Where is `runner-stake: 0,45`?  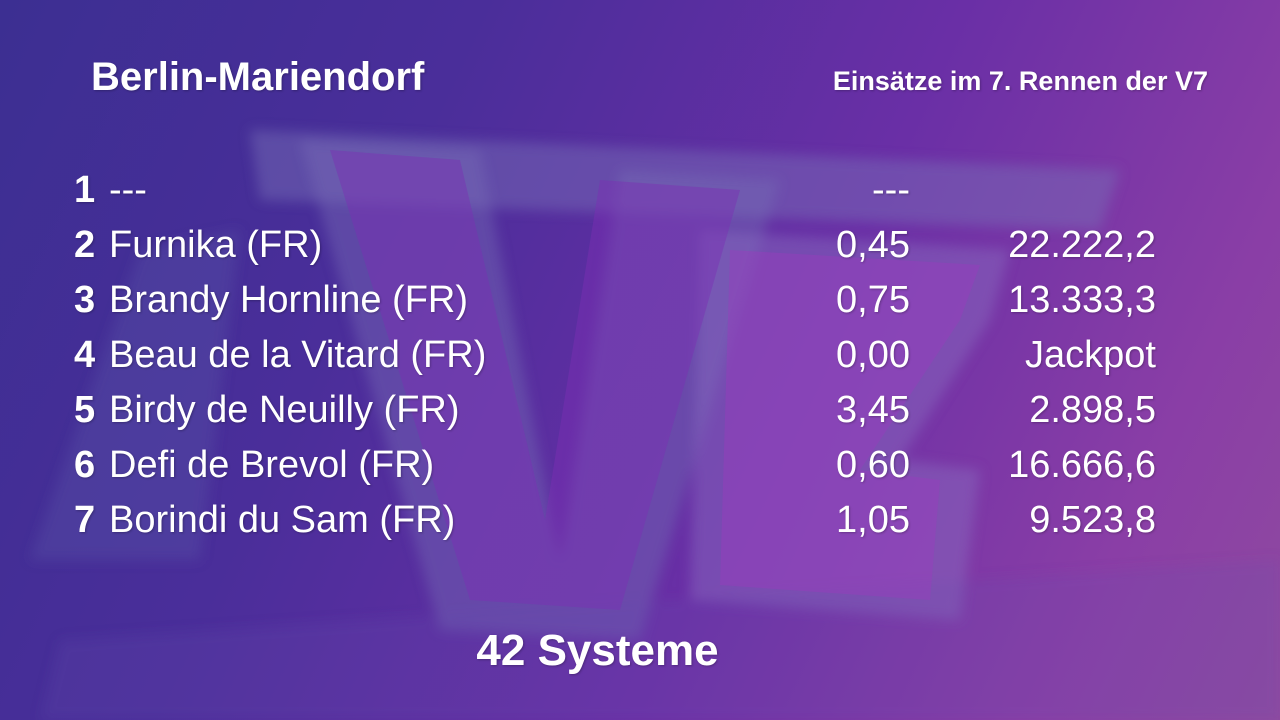
runner-stake: 0,45 is located at coordinates (873, 245).